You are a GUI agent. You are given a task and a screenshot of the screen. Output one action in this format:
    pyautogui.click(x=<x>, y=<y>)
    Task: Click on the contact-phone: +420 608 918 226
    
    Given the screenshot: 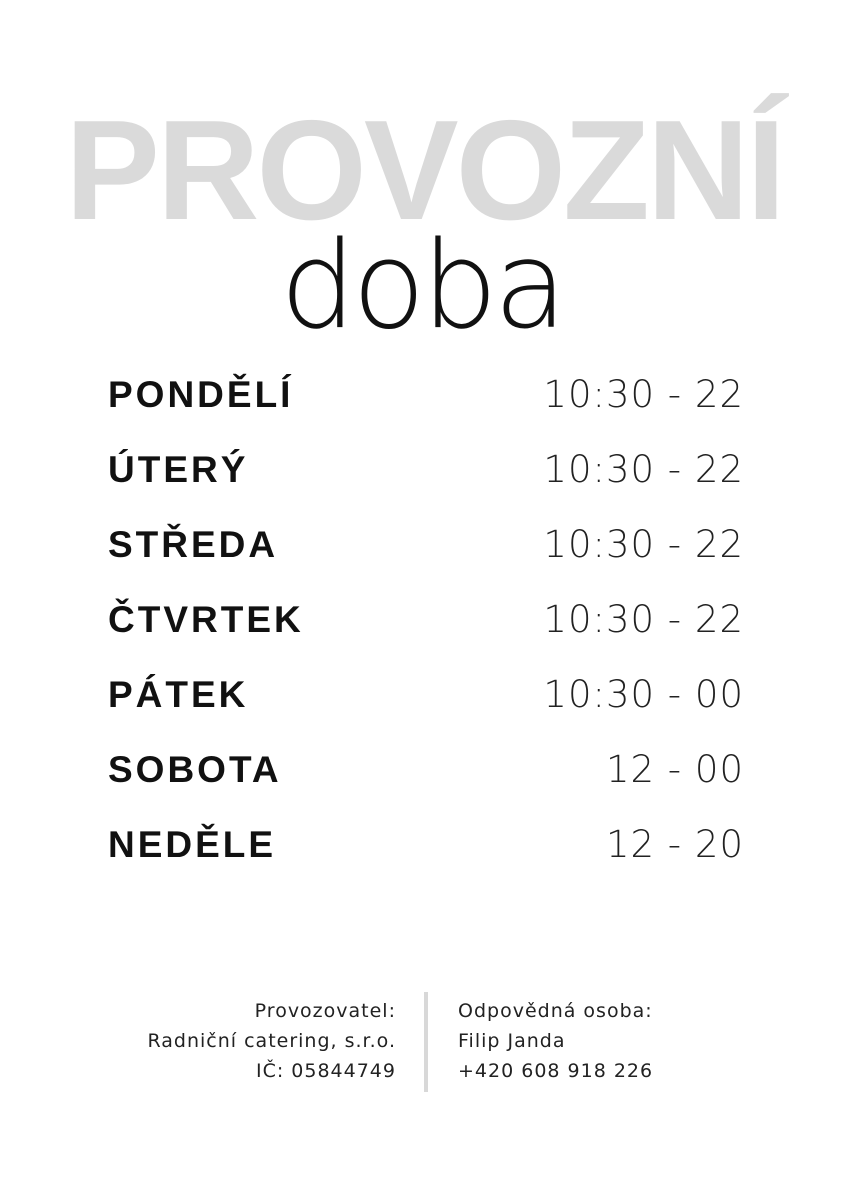 What is the action you would take?
    pyautogui.click(x=556, y=1071)
    